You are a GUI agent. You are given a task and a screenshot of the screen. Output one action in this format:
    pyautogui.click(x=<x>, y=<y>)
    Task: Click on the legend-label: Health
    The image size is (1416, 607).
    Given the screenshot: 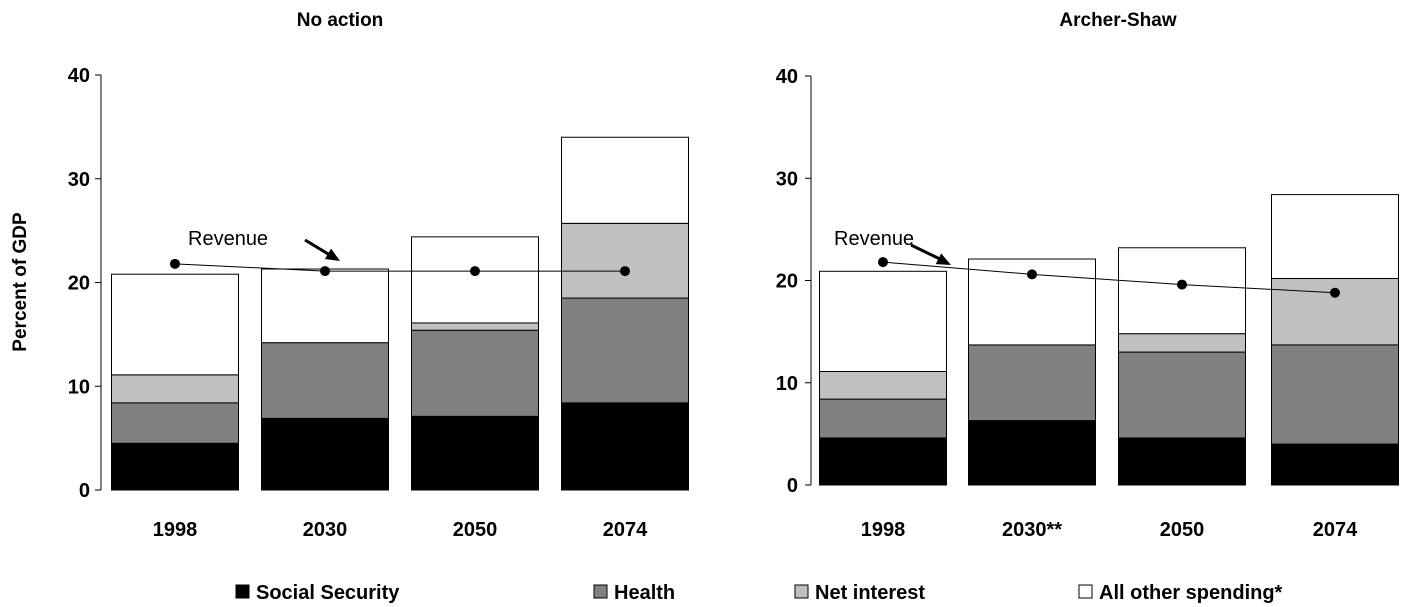 What is the action you would take?
    pyautogui.click(x=644, y=593)
    